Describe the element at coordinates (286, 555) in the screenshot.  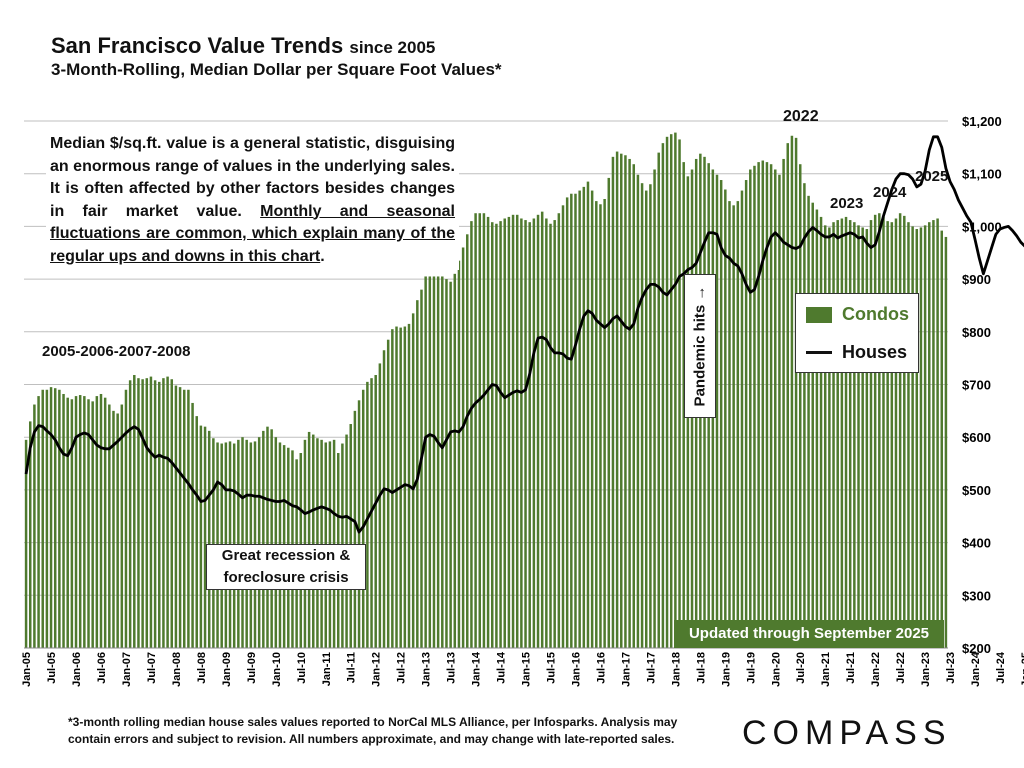
I see `recession-label-line1: Great recession &` at that location.